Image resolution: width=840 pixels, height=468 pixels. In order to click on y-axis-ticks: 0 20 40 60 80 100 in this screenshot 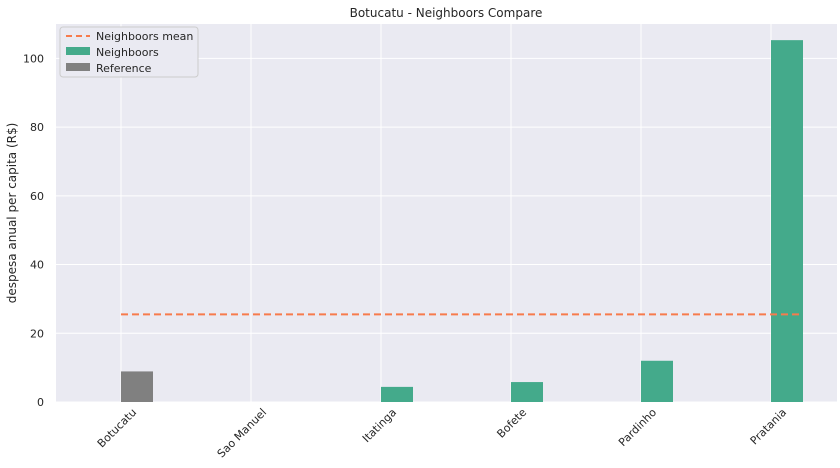, I will do `click(33, 230)`.